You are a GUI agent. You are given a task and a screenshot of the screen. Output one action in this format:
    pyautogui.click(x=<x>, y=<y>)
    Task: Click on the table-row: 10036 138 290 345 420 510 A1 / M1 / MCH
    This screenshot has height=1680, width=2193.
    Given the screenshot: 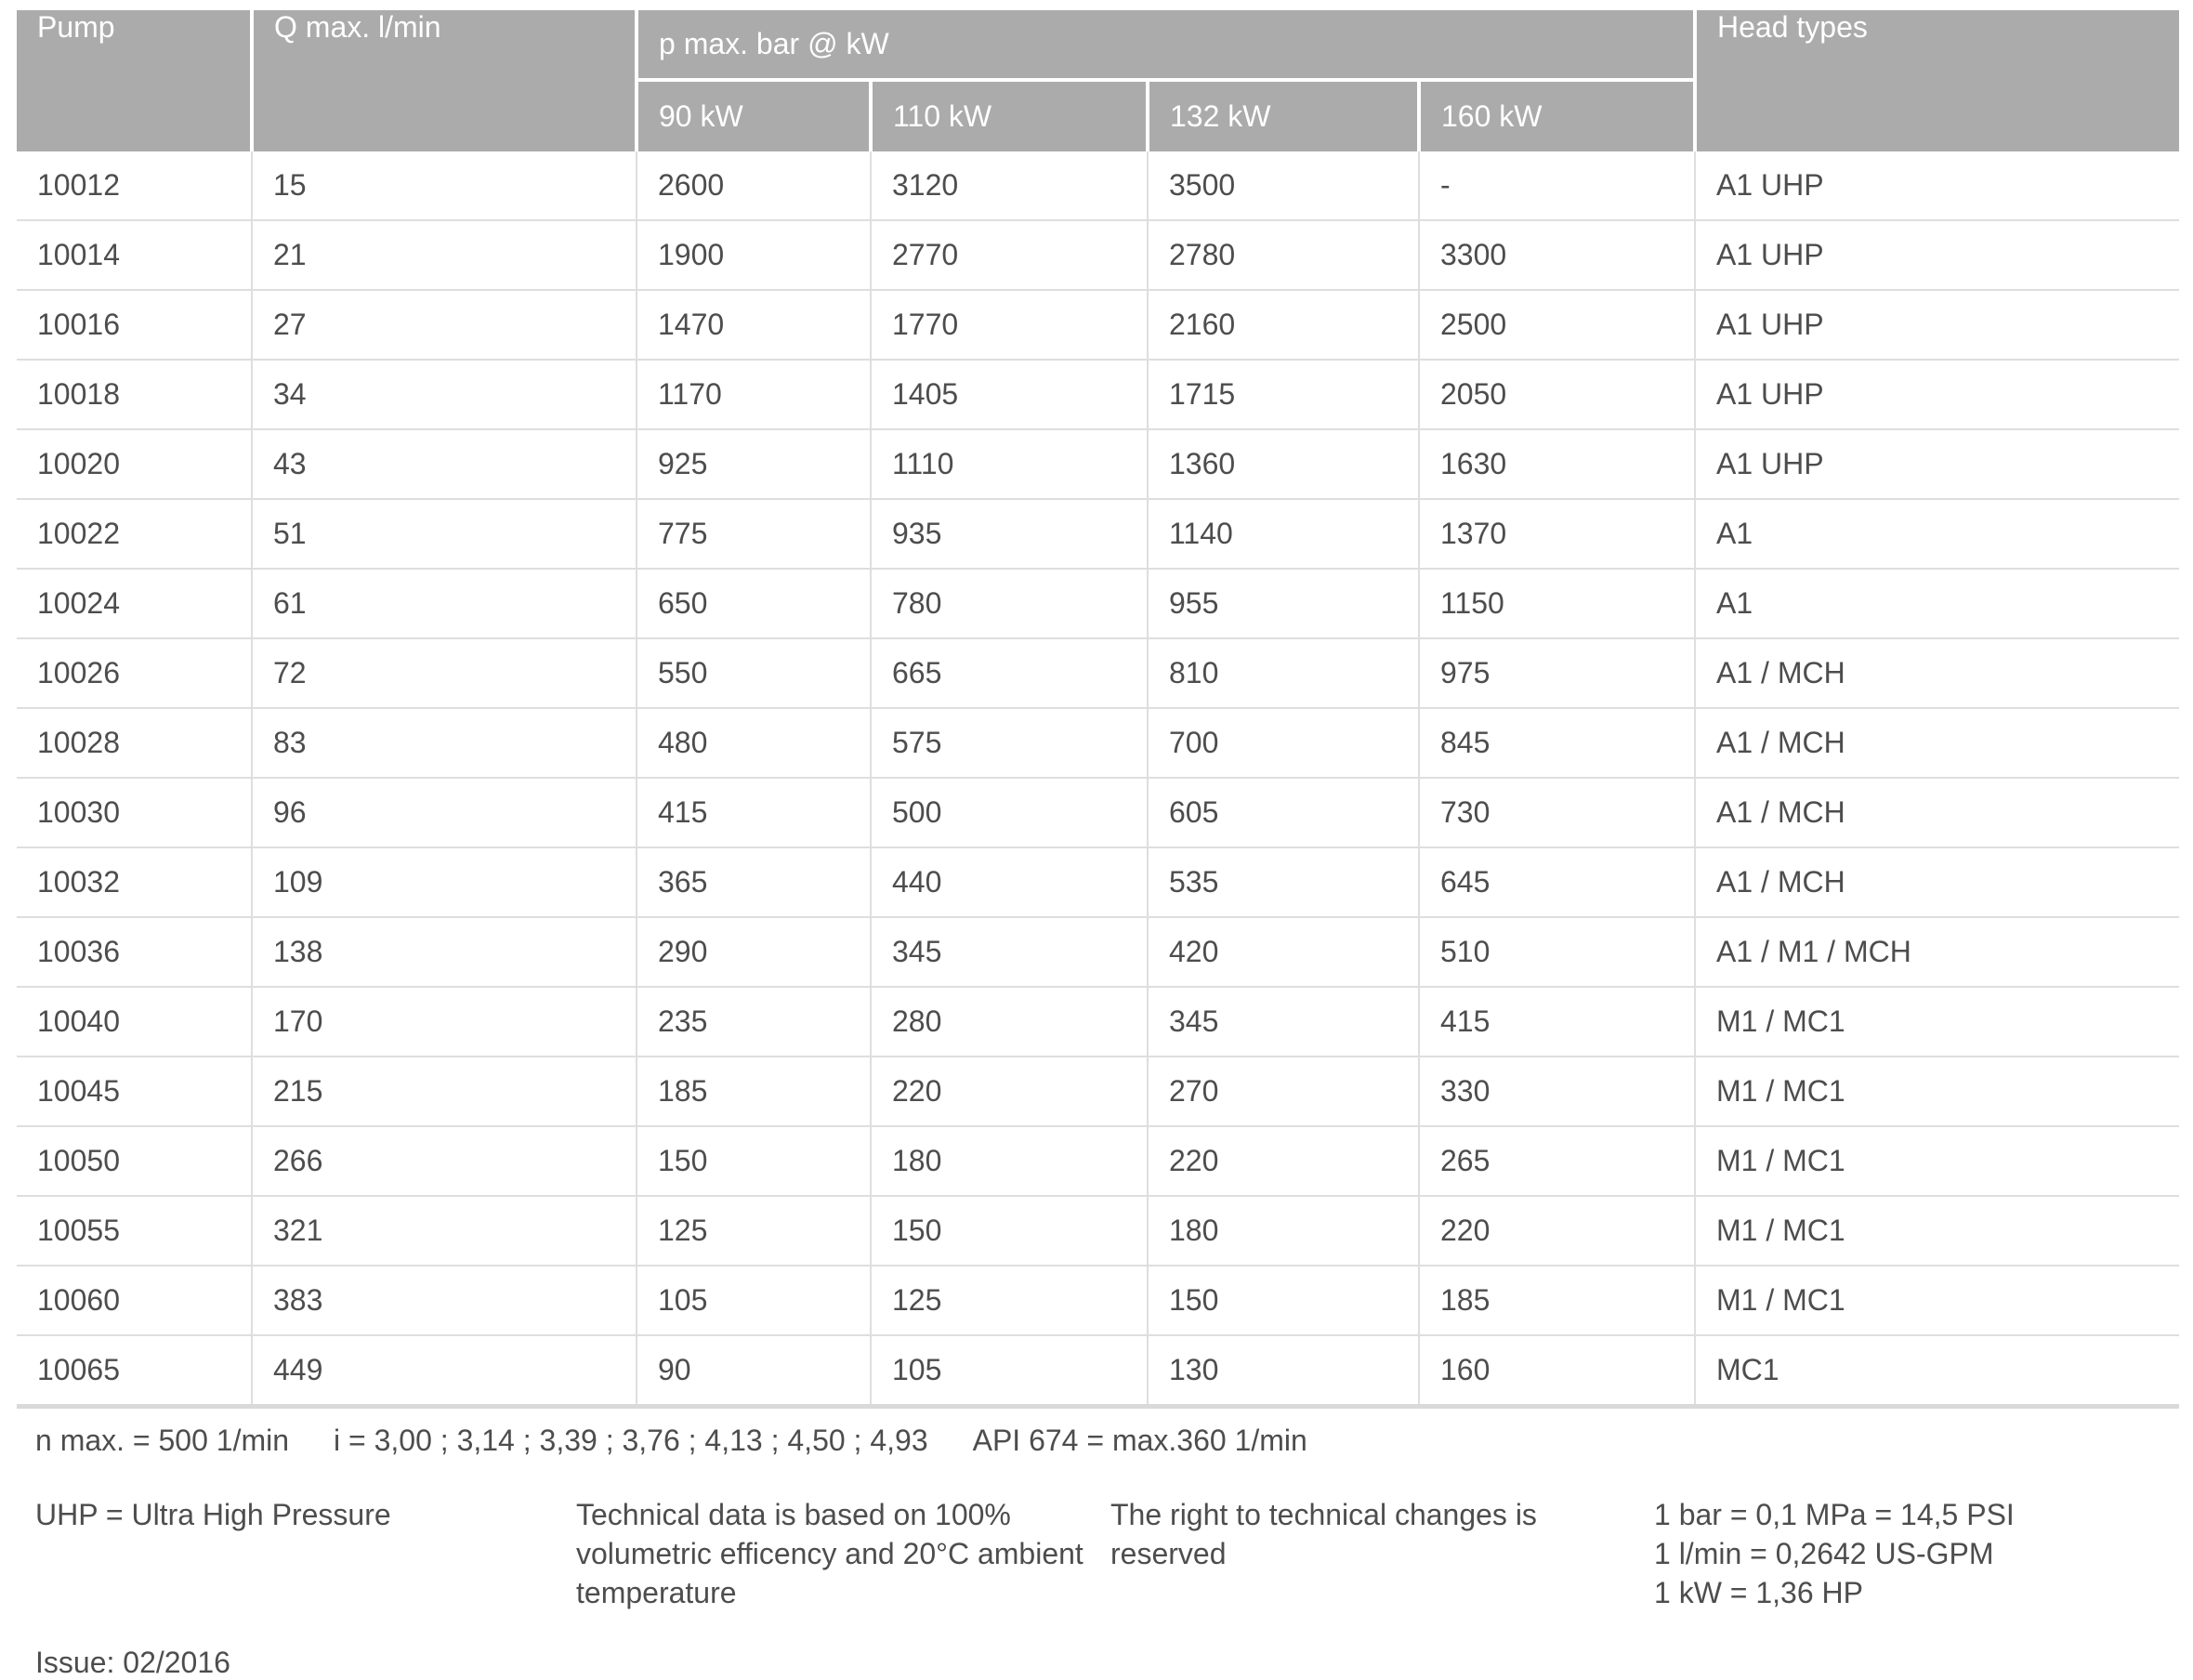 What is the action you would take?
    pyautogui.click(x=1098, y=952)
    